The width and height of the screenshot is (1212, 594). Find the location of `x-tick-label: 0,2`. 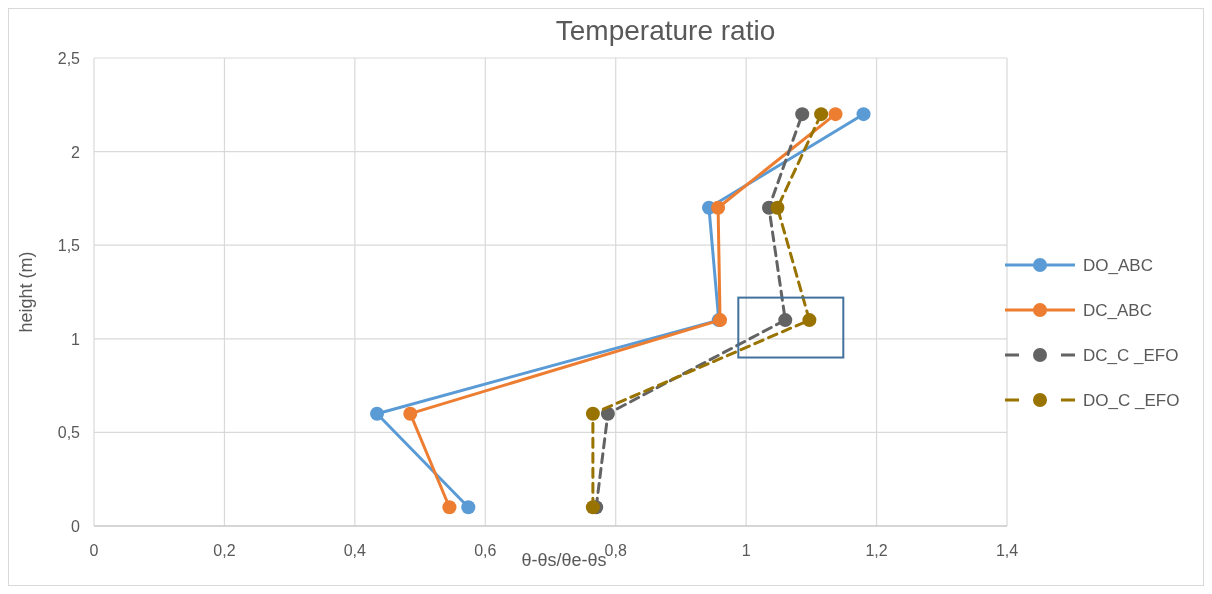

x-tick-label: 0,2 is located at coordinates (224, 550).